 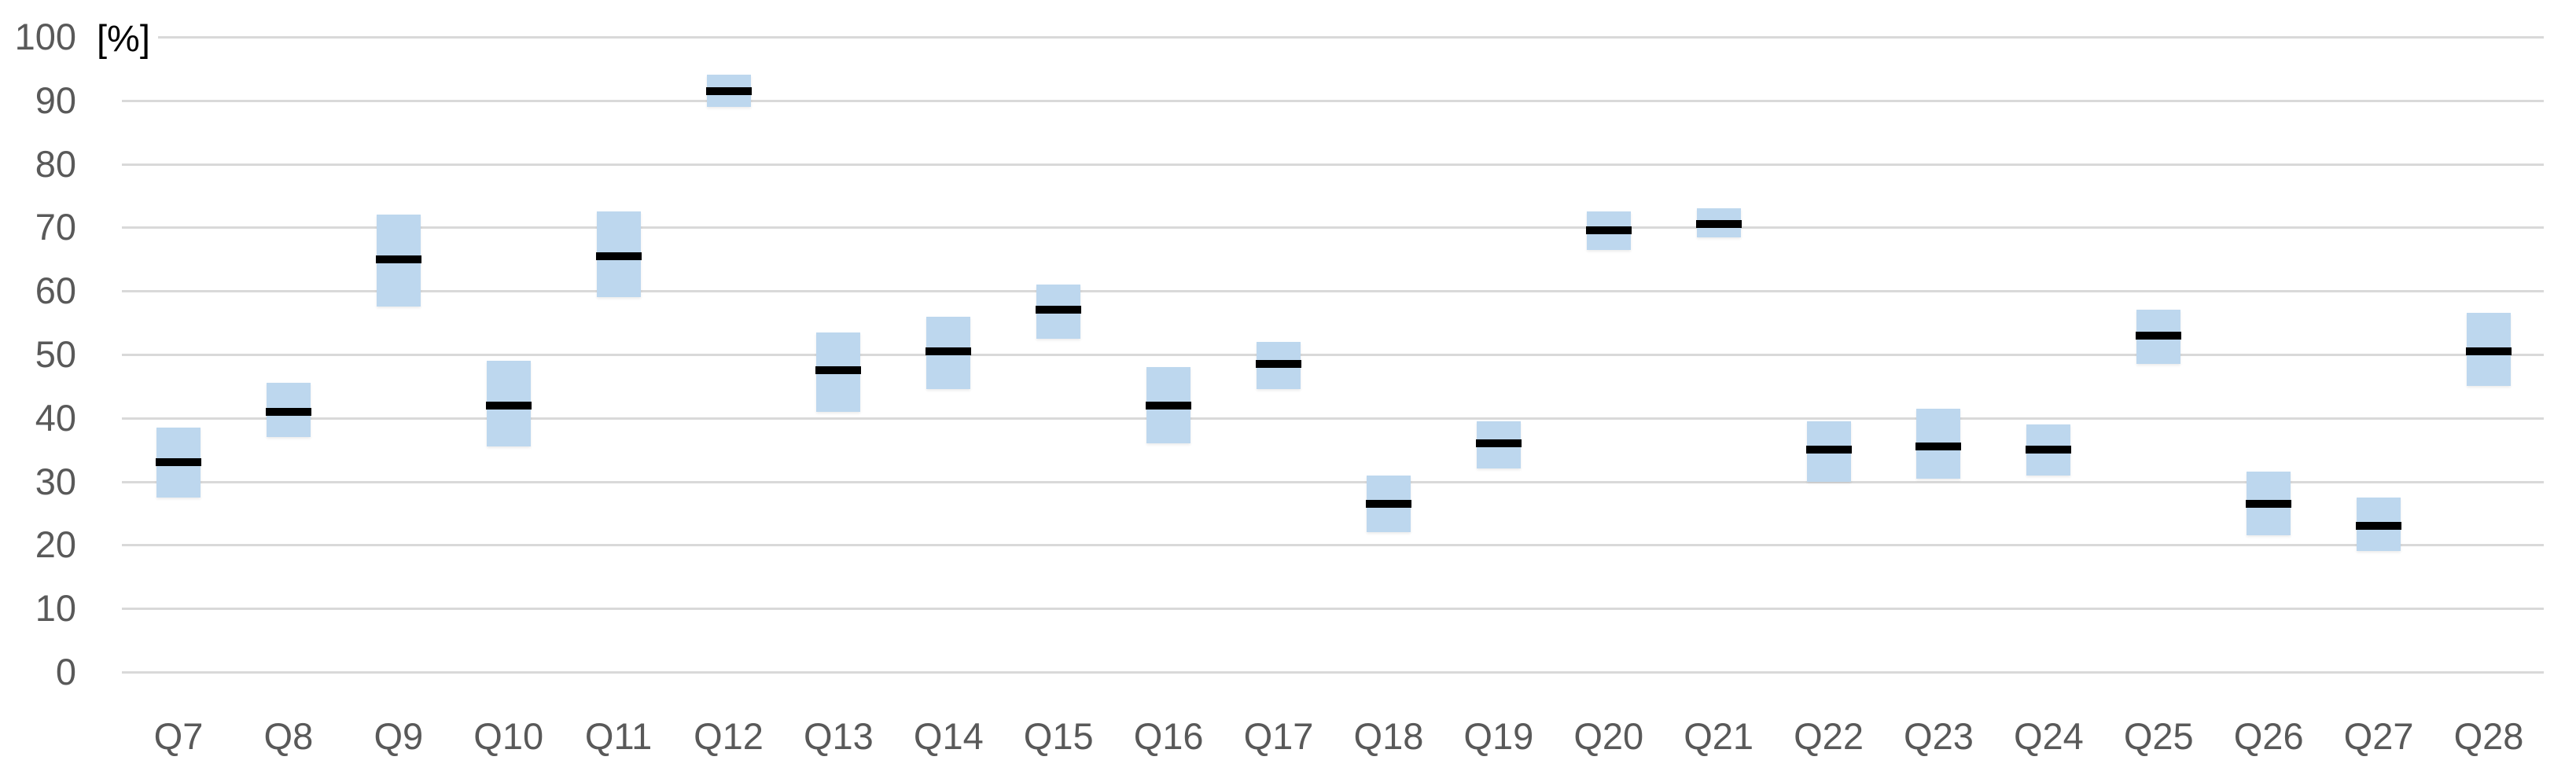 I want to click on y-axis-tick-label: 10, so click(x=55, y=608).